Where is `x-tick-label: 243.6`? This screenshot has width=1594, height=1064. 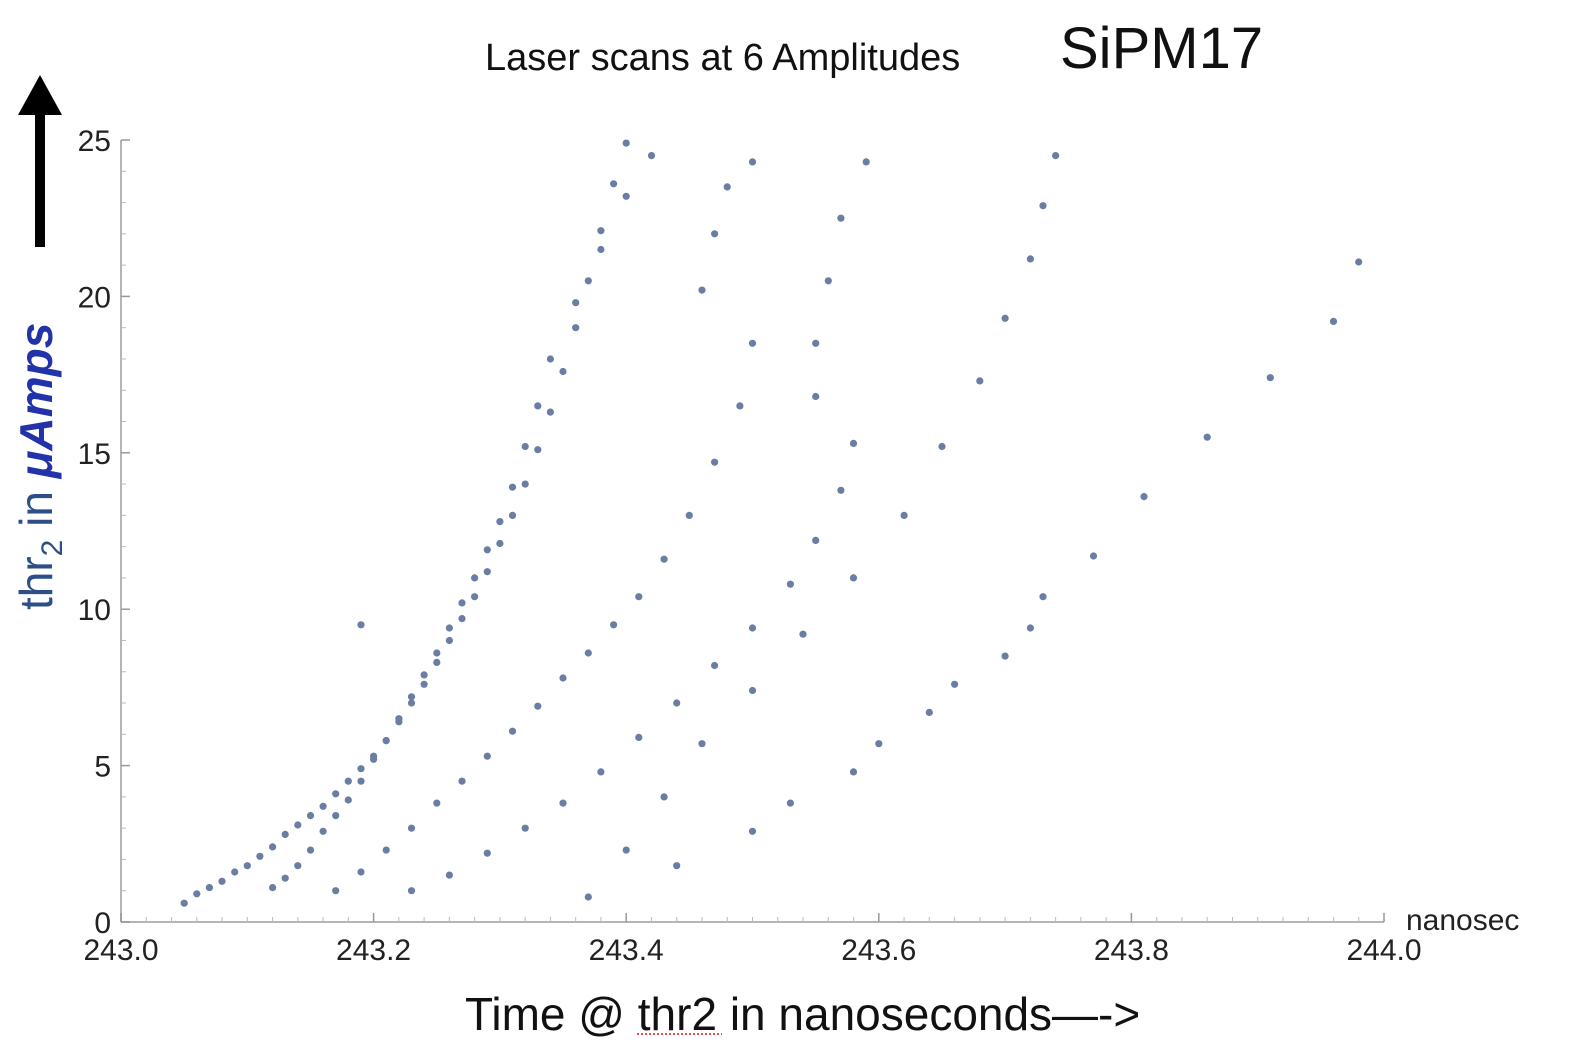 x-tick-label: 243.6 is located at coordinates (878, 950).